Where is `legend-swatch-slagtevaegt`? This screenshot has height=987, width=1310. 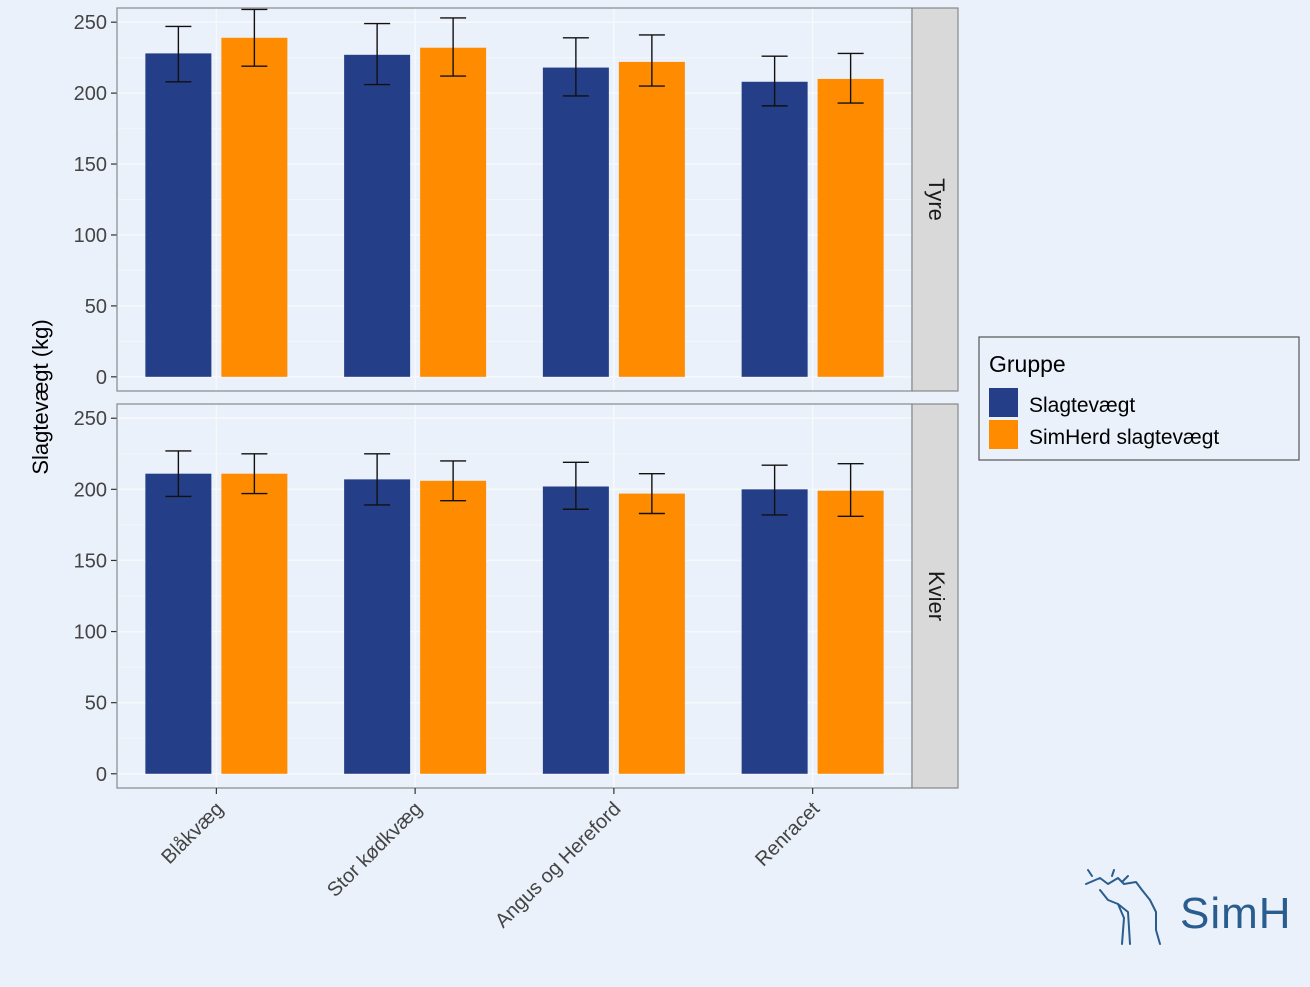 legend-swatch-slagtevaegt is located at coordinates (1003, 402).